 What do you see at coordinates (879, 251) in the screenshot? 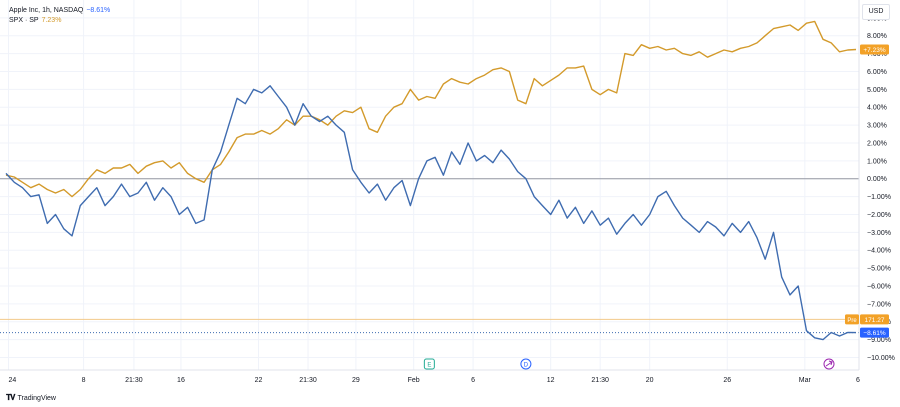
I see `y-tick-label: −4.00%` at bounding box center [879, 251].